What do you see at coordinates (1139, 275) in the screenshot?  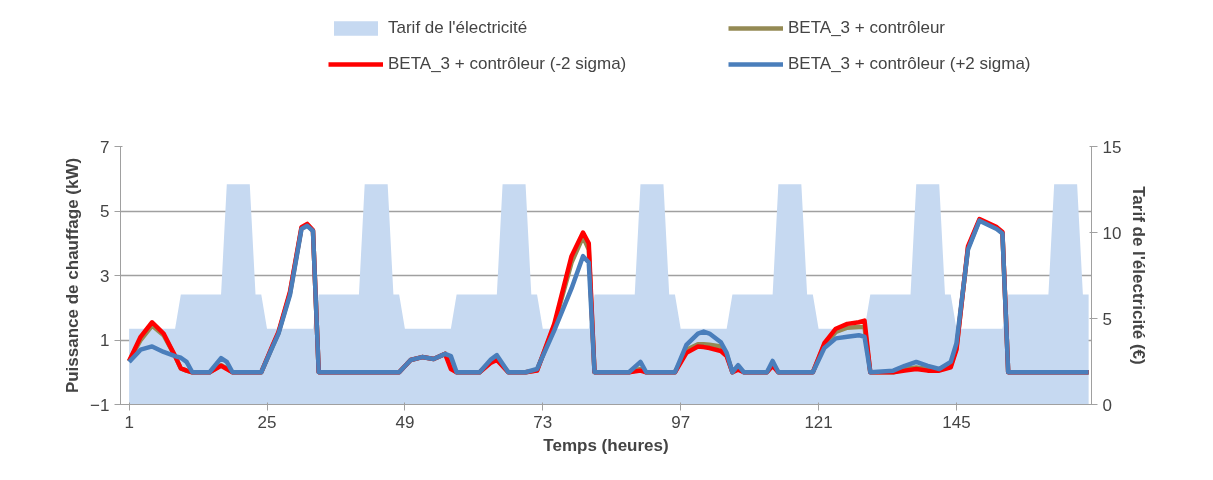 I see `y2-axis-title: Tarif de l'électricité (€)` at bounding box center [1139, 275].